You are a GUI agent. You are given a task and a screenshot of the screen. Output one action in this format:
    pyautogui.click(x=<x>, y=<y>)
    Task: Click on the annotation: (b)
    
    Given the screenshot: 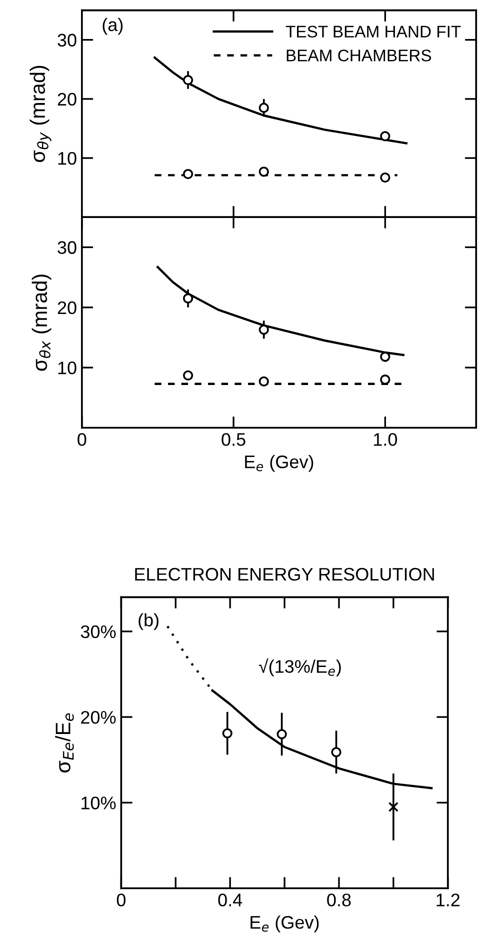 What is the action you would take?
    pyautogui.click(x=148, y=621)
    